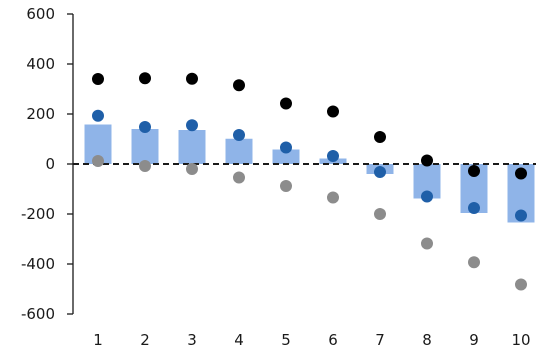 This screenshot has height=356, width=540. What do you see at coordinates (311, 340) in the screenshot?
I see `x-axis-labels: 1 2 3 4 5 6 7 8 9 10` at bounding box center [311, 340].